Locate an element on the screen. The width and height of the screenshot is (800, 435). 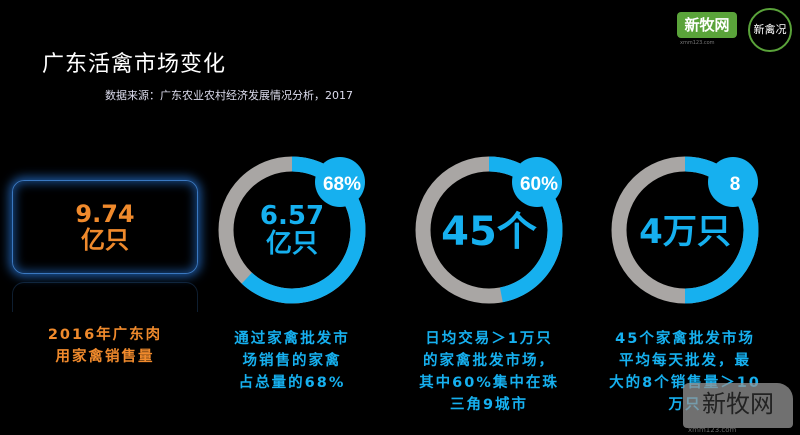
ring-center-value: 6.57 亿只 is located at coordinates (292, 230).